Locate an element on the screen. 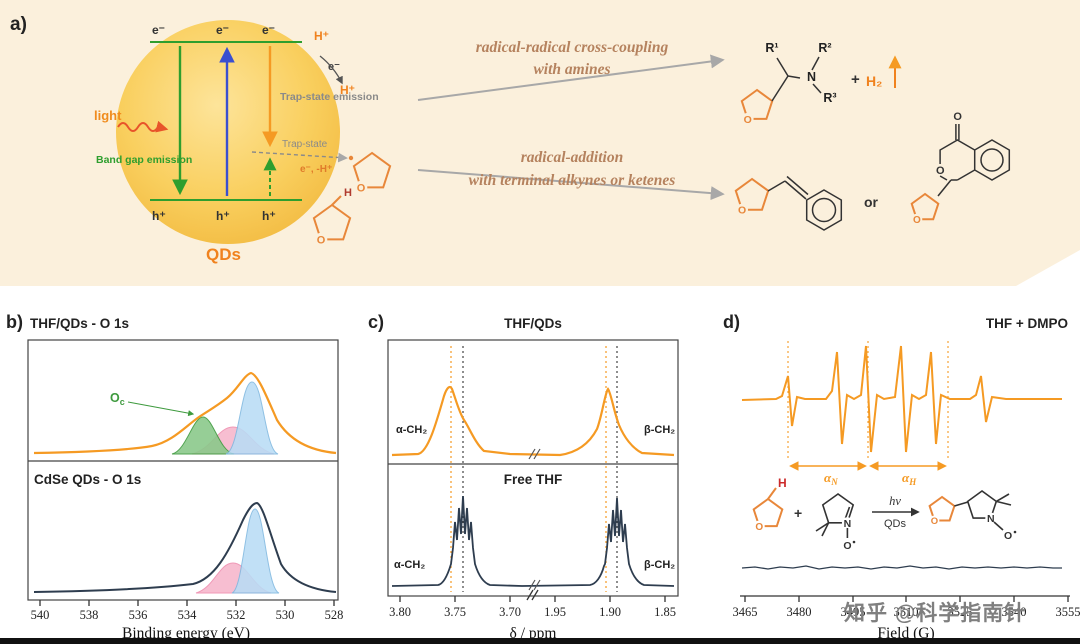 The height and width of the screenshot is (644, 1080). panel-b-title-top: THF/QDs - O 1s is located at coordinates (79, 323).